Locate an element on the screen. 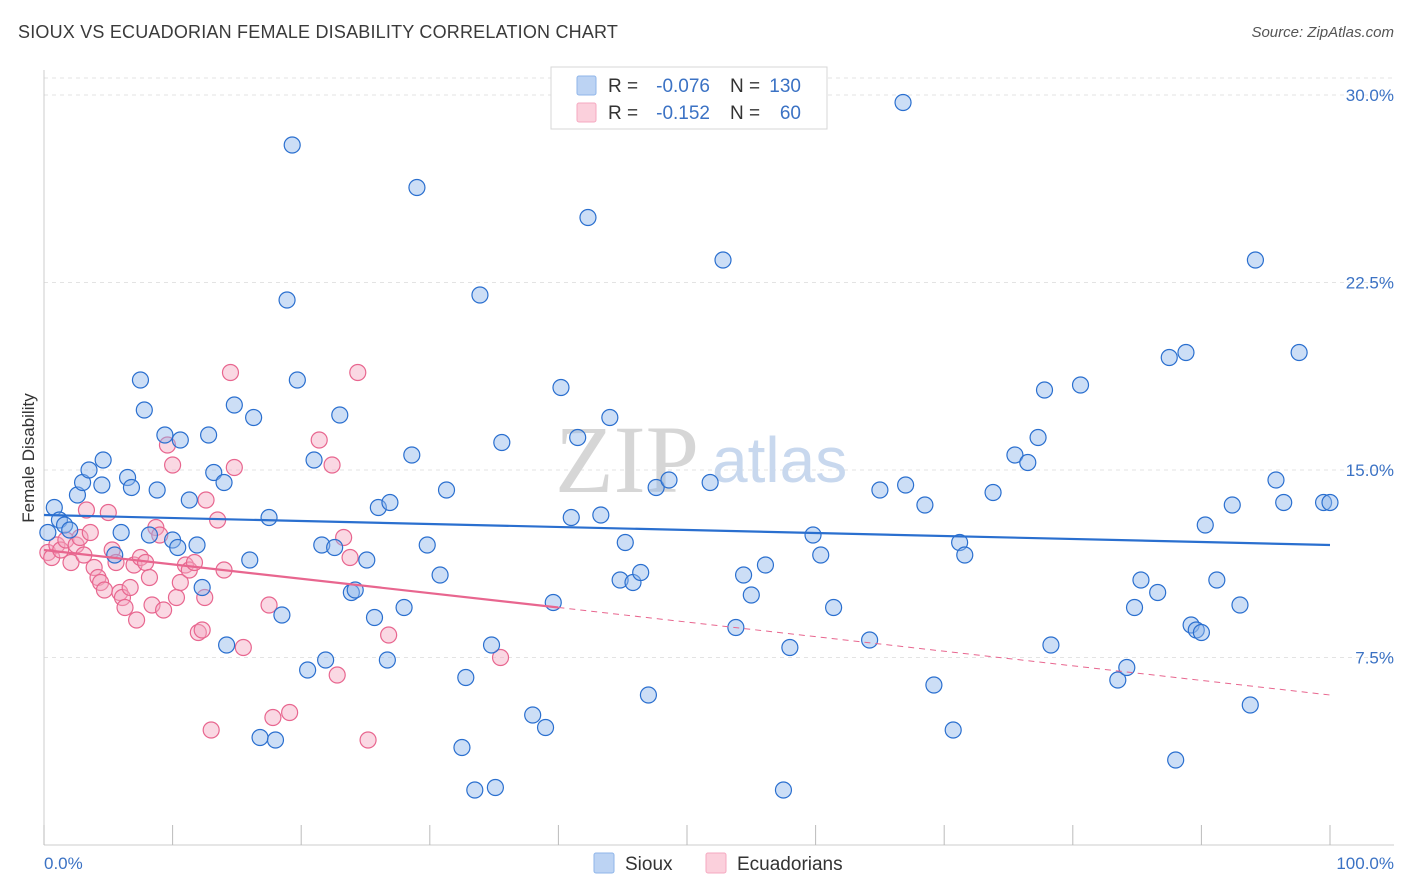  bottom-legend-label-sioux: Sioux is located at coordinates (649, 864).